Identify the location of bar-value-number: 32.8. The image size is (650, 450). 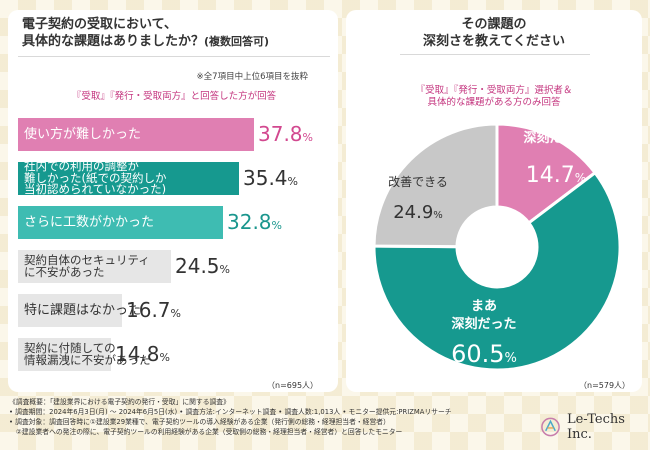
(249, 222).